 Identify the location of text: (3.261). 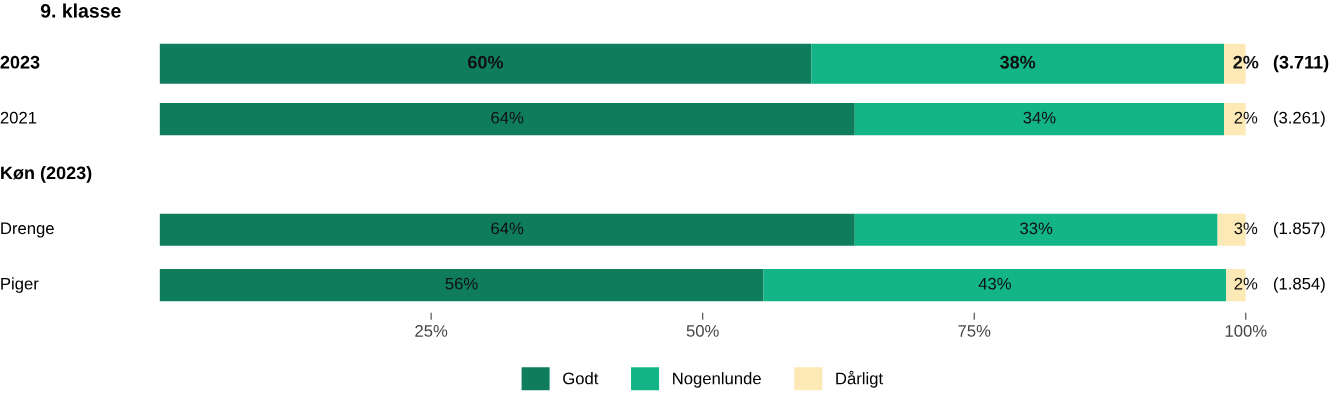
(1299, 119).